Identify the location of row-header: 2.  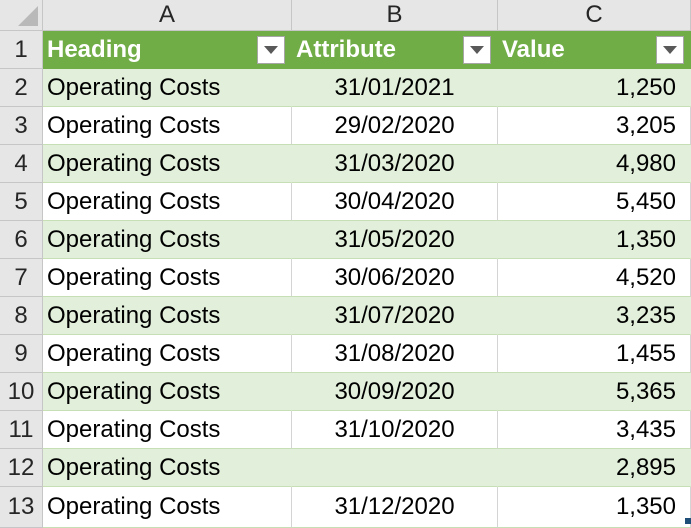
(21, 88).